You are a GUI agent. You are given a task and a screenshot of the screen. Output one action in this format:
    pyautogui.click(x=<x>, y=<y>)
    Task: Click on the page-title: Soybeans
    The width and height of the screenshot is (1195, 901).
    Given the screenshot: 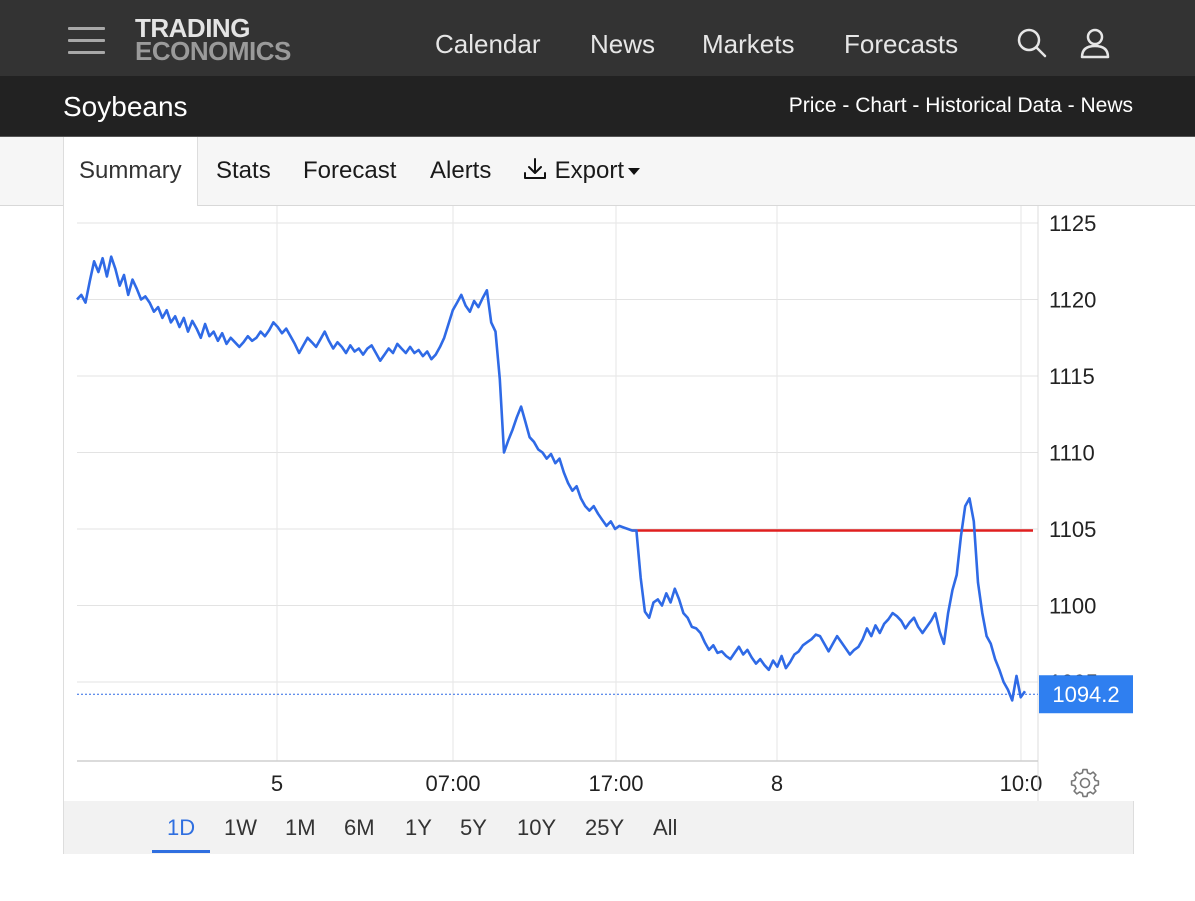 What is the action you would take?
    pyautogui.click(x=125, y=106)
    